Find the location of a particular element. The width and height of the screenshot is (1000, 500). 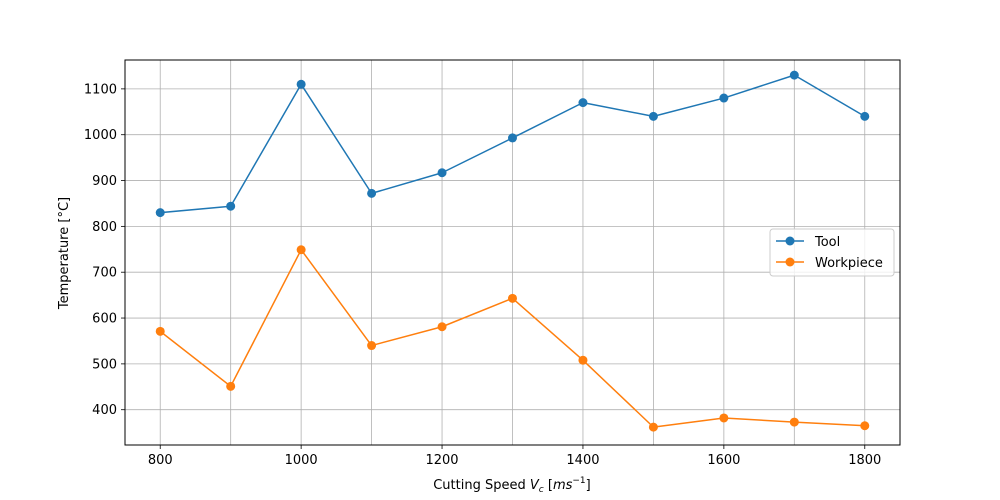

y-tick-label: 500 is located at coordinates (104, 364).